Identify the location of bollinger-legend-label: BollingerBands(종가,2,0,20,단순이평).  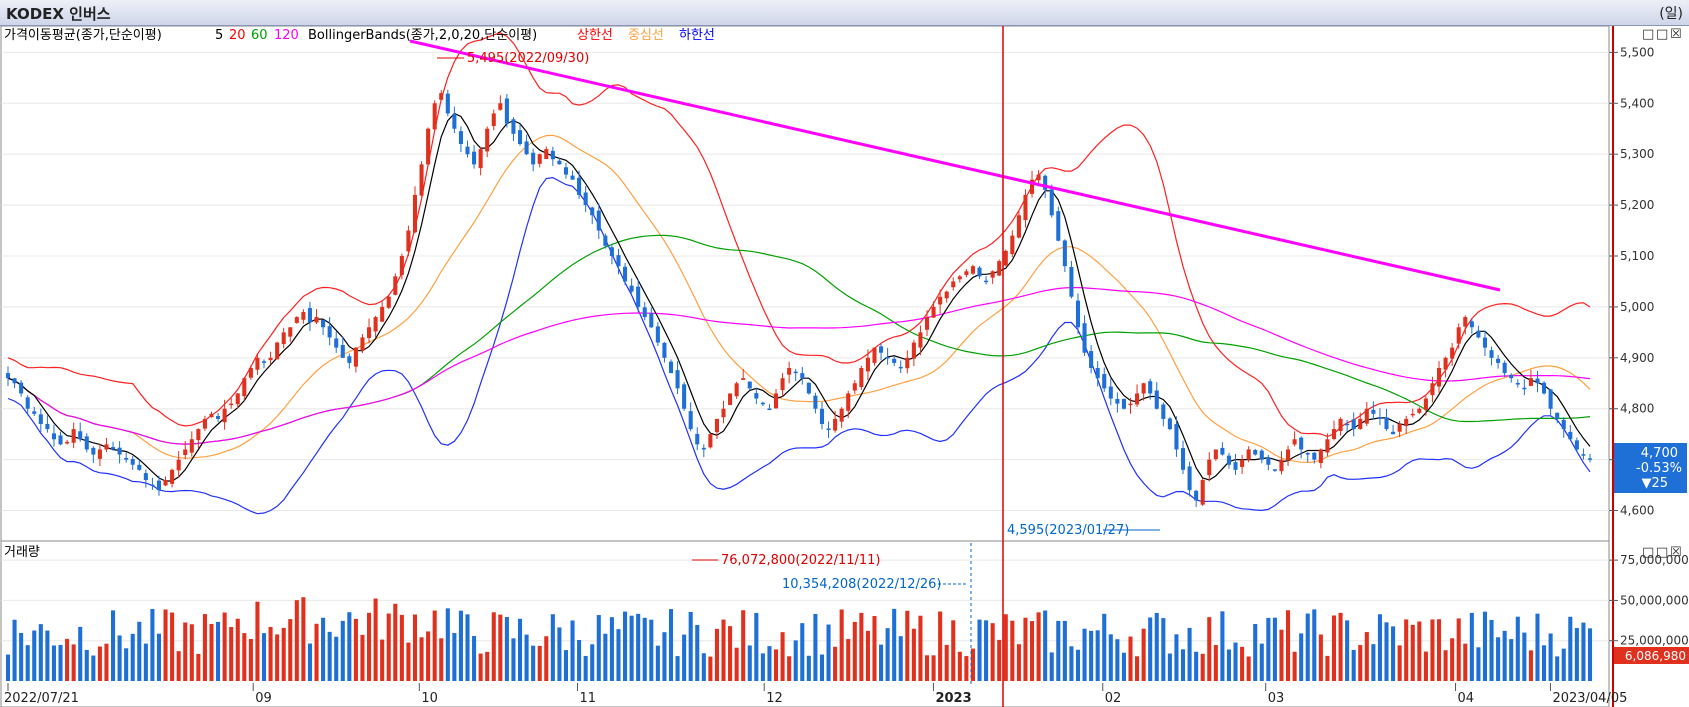
(422, 35).